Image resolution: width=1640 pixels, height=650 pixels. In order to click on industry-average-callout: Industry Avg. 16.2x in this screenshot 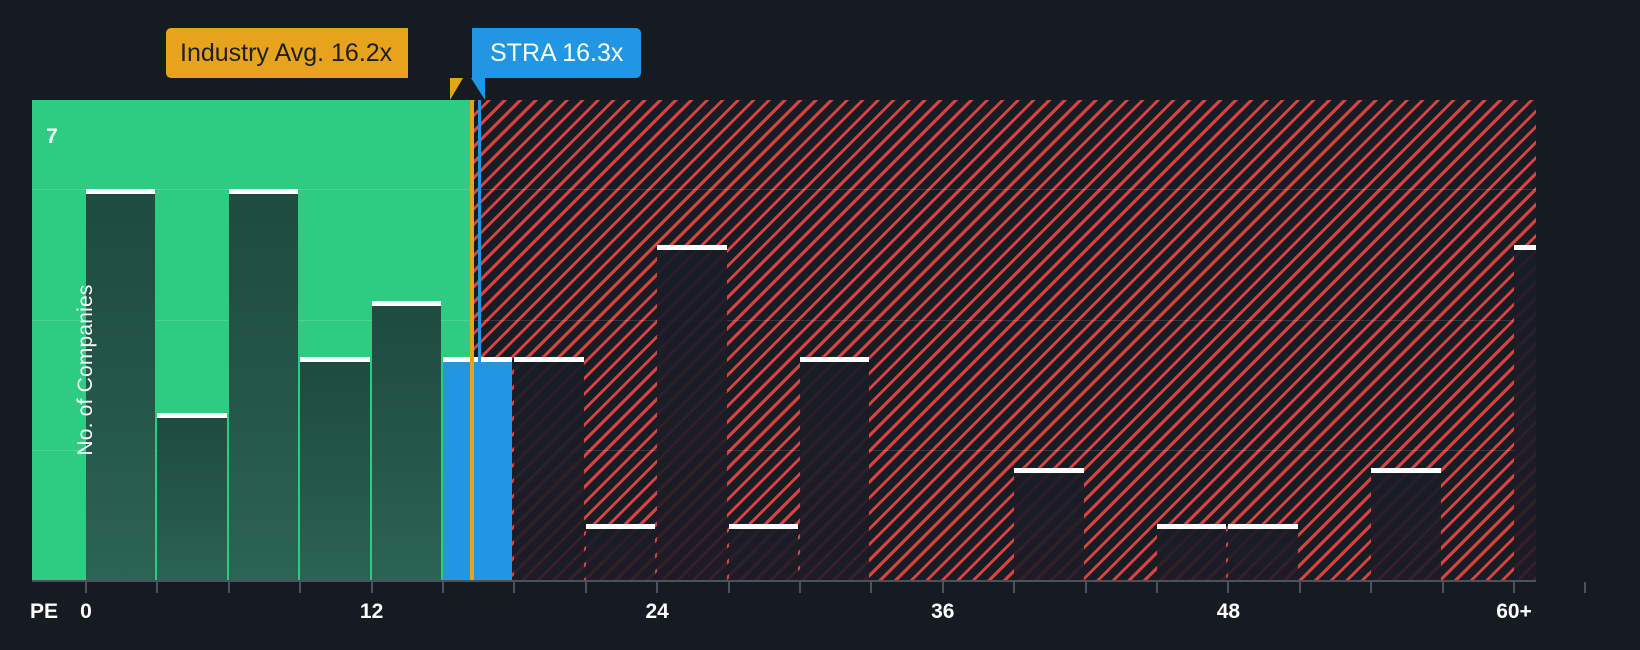, I will do `click(314, 64)`.